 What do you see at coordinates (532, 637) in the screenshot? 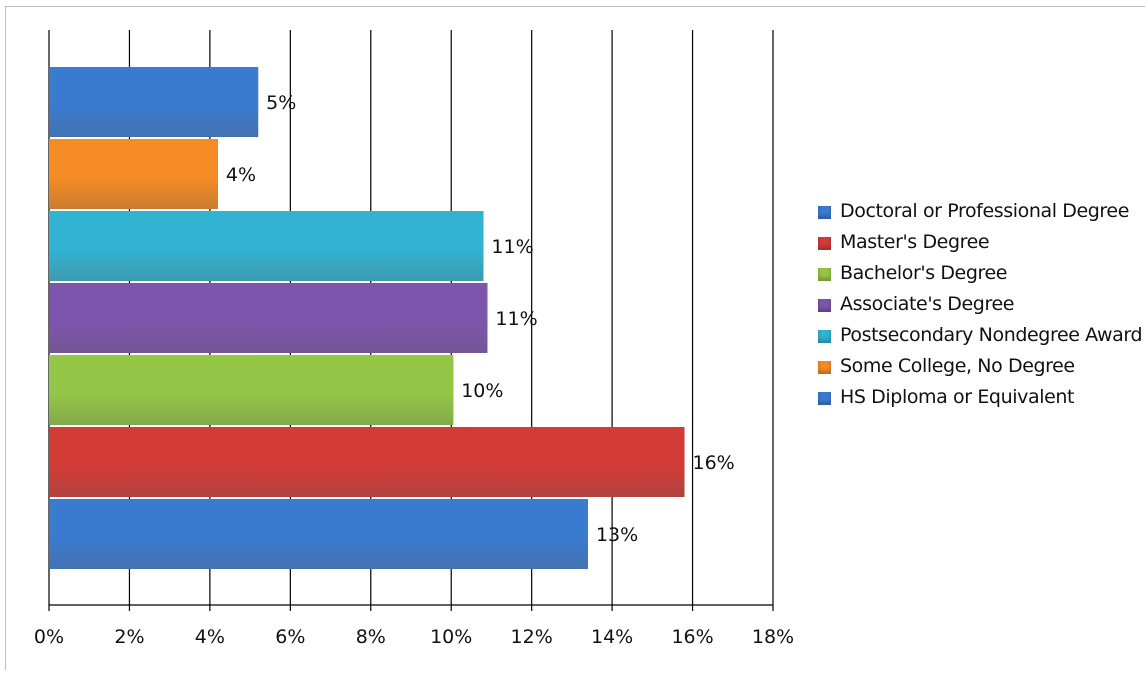
I see `x-tick-label: 12%` at bounding box center [532, 637].